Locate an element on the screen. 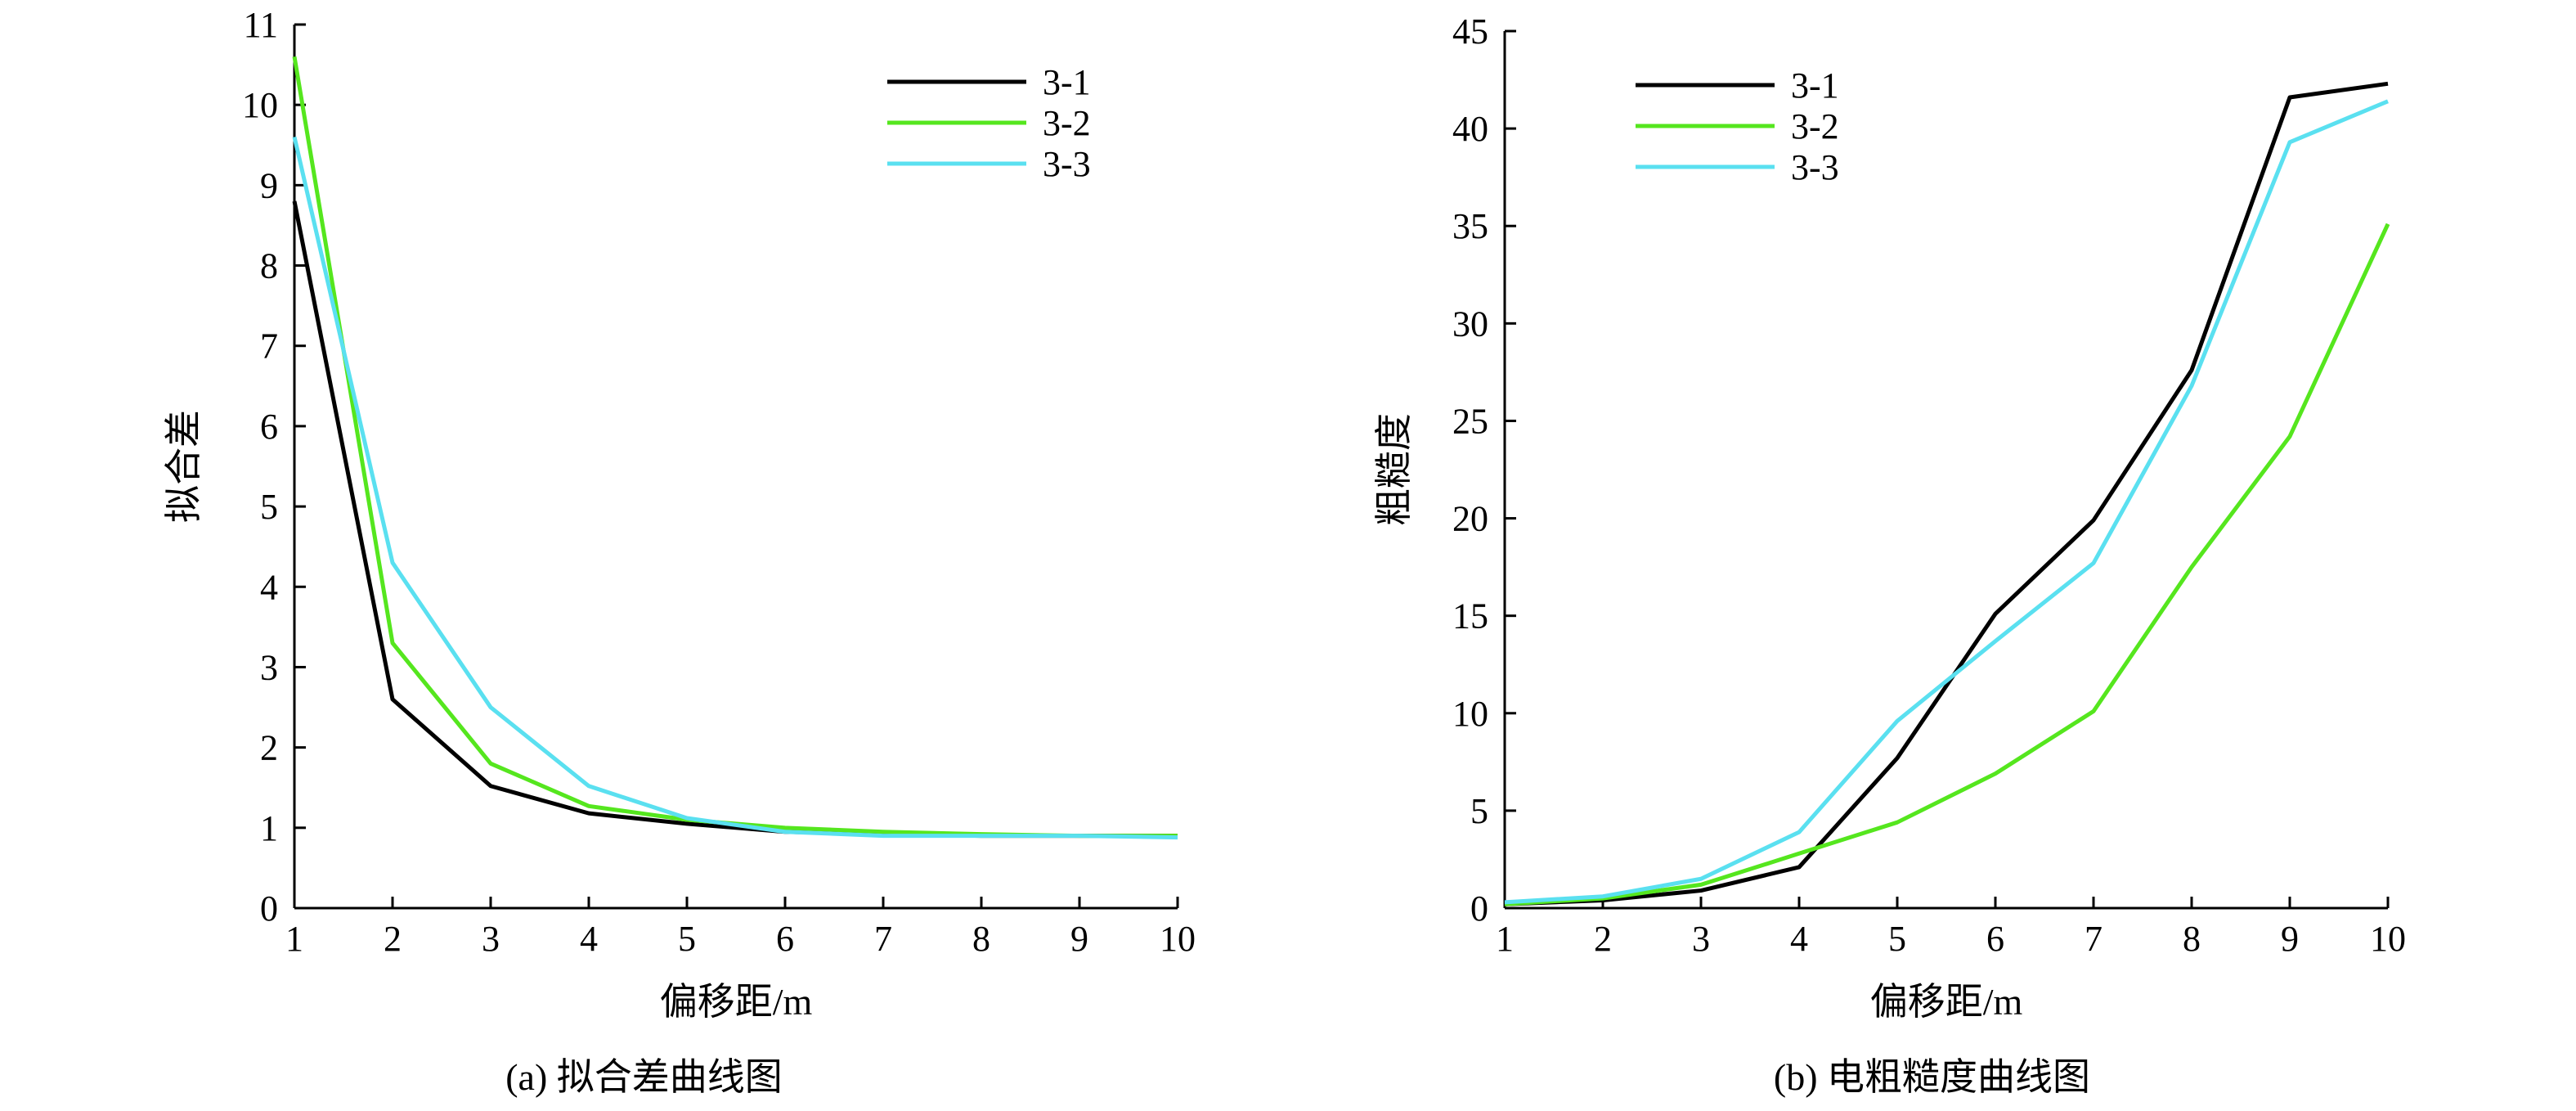 This screenshot has width=2576, height=1111. y-tick-label: 45 is located at coordinates (1470, 31).